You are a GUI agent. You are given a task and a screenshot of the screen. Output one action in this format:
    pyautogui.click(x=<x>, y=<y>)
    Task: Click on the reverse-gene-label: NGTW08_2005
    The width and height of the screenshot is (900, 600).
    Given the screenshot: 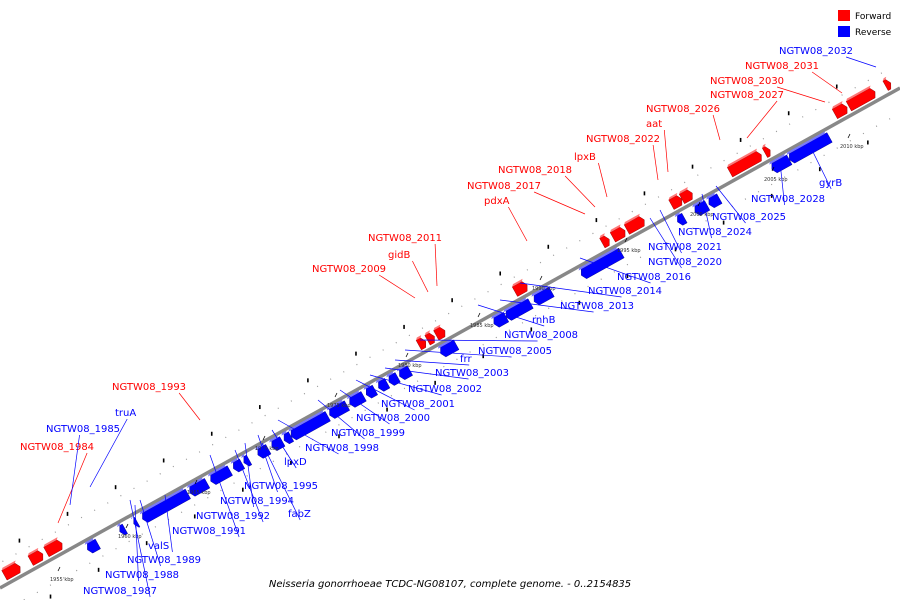 What is the action you would take?
    pyautogui.click(x=515, y=351)
    